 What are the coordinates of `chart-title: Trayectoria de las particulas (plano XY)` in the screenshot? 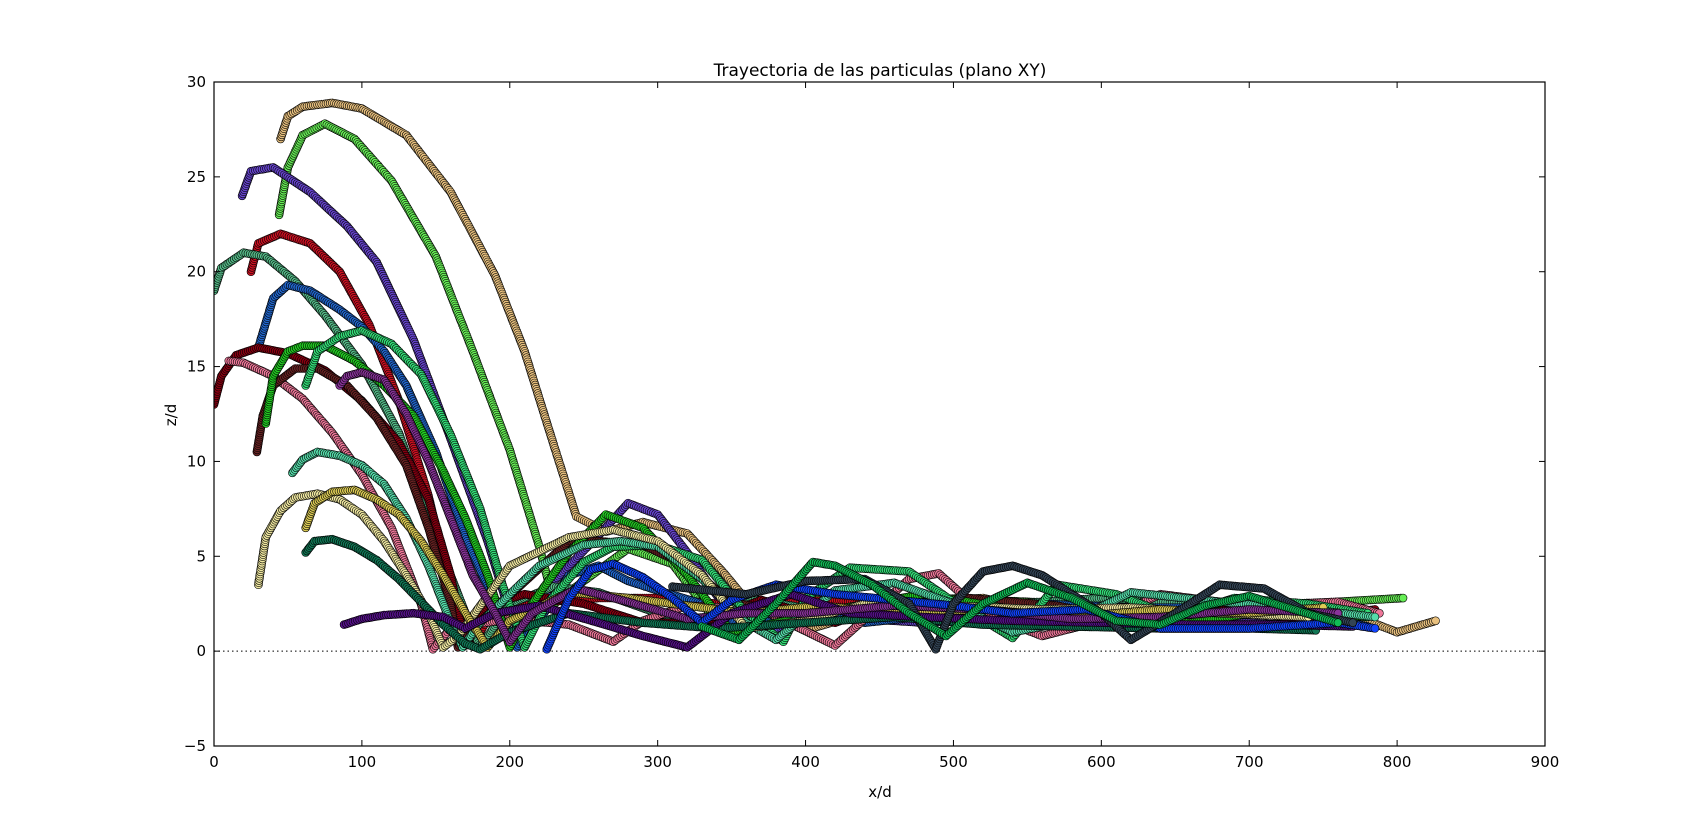 It's located at (880, 71).